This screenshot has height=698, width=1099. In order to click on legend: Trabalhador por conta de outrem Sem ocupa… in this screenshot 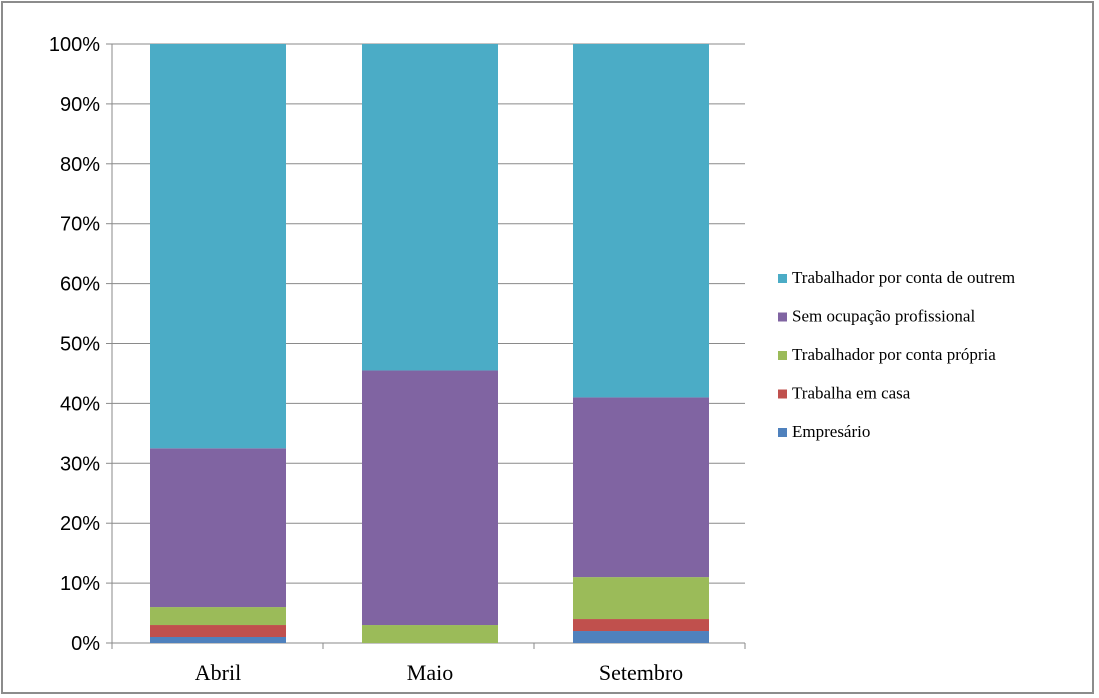, I will do `click(896, 354)`.